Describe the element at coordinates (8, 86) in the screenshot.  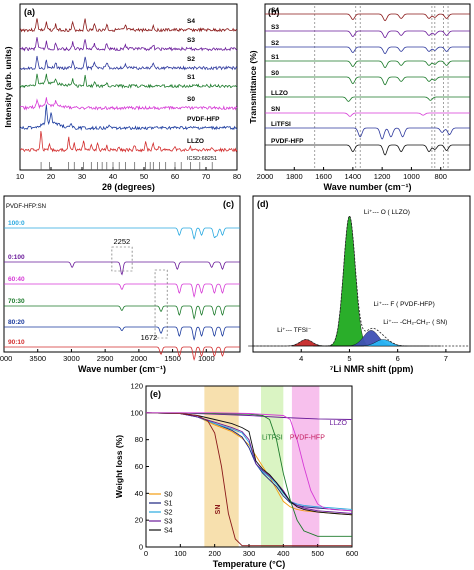
I see `y-axis-label: Intensity (arb. units)` at that location.